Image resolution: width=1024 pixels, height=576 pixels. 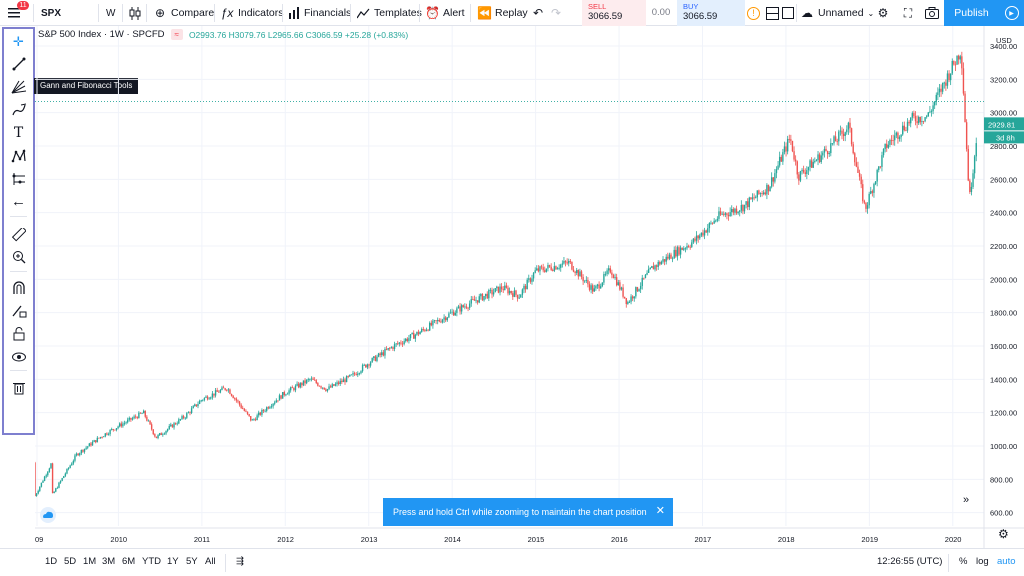 I want to click on range-5d: 5D, so click(x=70, y=561).